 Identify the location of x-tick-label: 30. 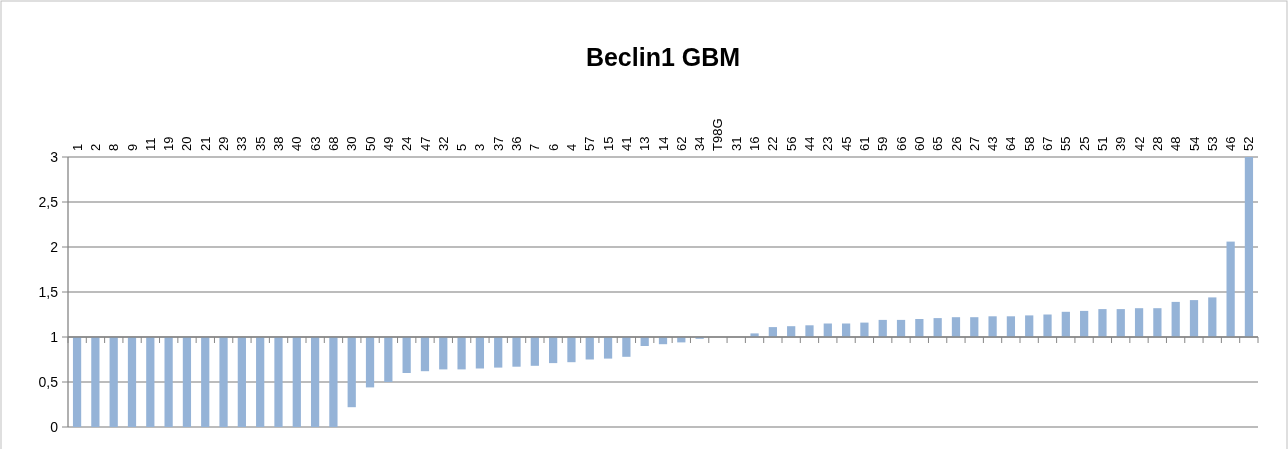
(352, 143).